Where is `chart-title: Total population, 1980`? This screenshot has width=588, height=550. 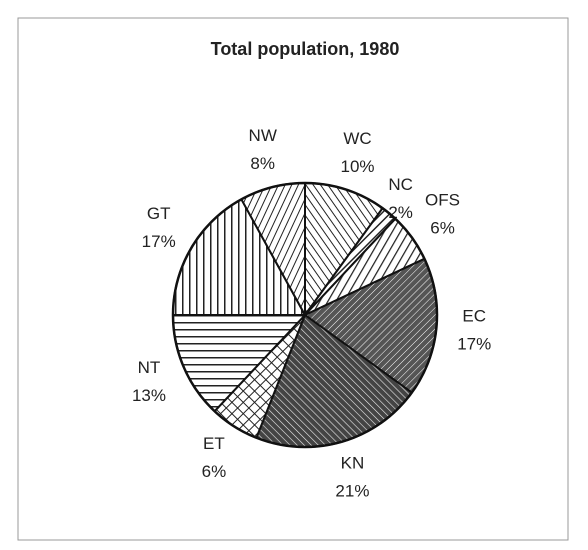 chart-title: Total population, 1980 is located at coordinates (305, 49).